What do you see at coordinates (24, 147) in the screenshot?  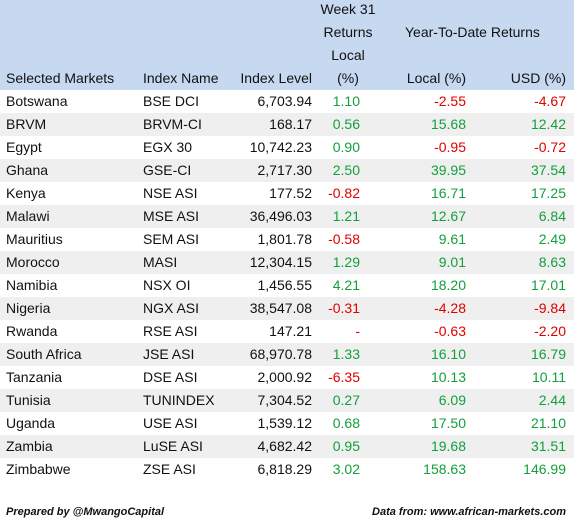 I see `market-name: Egypt` at bounding box center [24, 147].